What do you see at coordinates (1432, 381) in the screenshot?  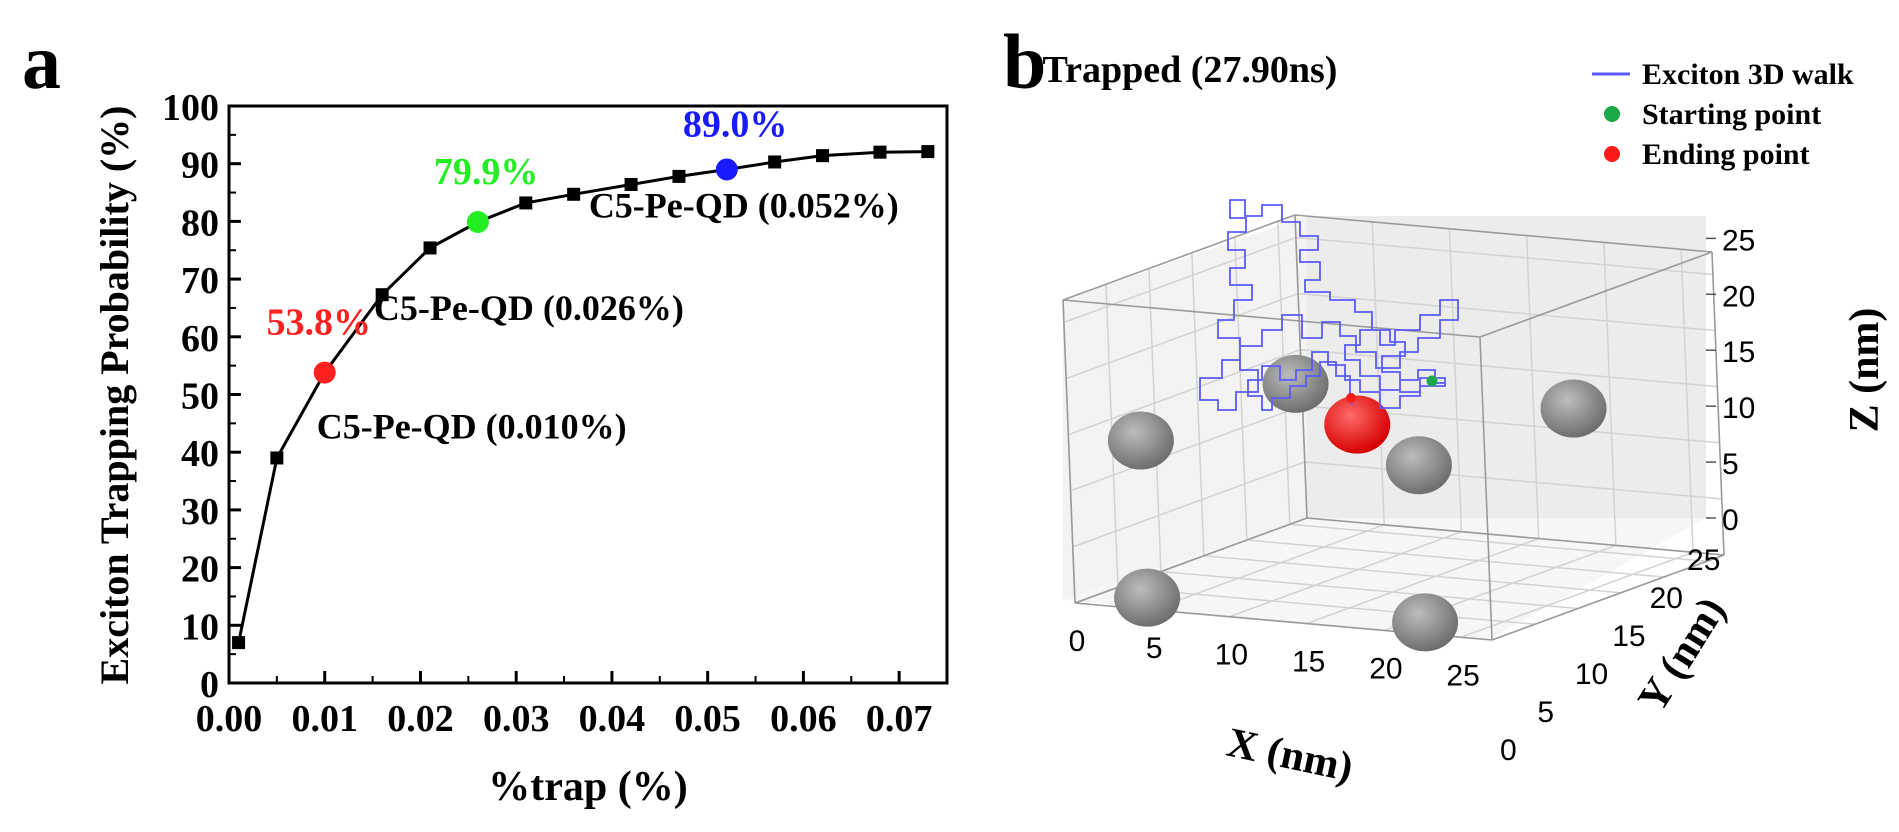 I see `starting-point-marker` at bounding box center [1432, 381].